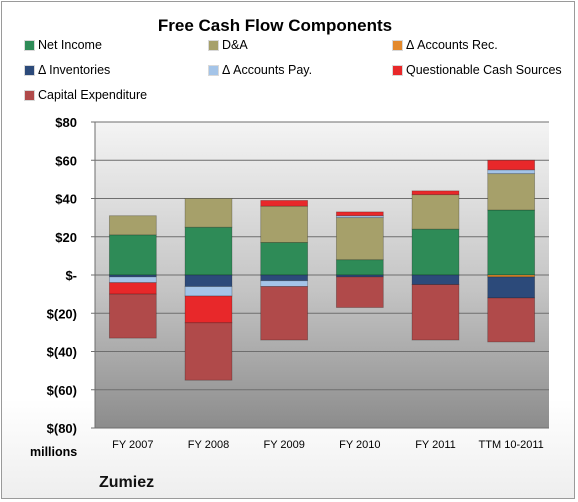 The image size is (578, 502). What do you see at coordinates (62, 428) in the screenshot?
I see `y-tick-label: $(80)` at bounding box center [62, 428].